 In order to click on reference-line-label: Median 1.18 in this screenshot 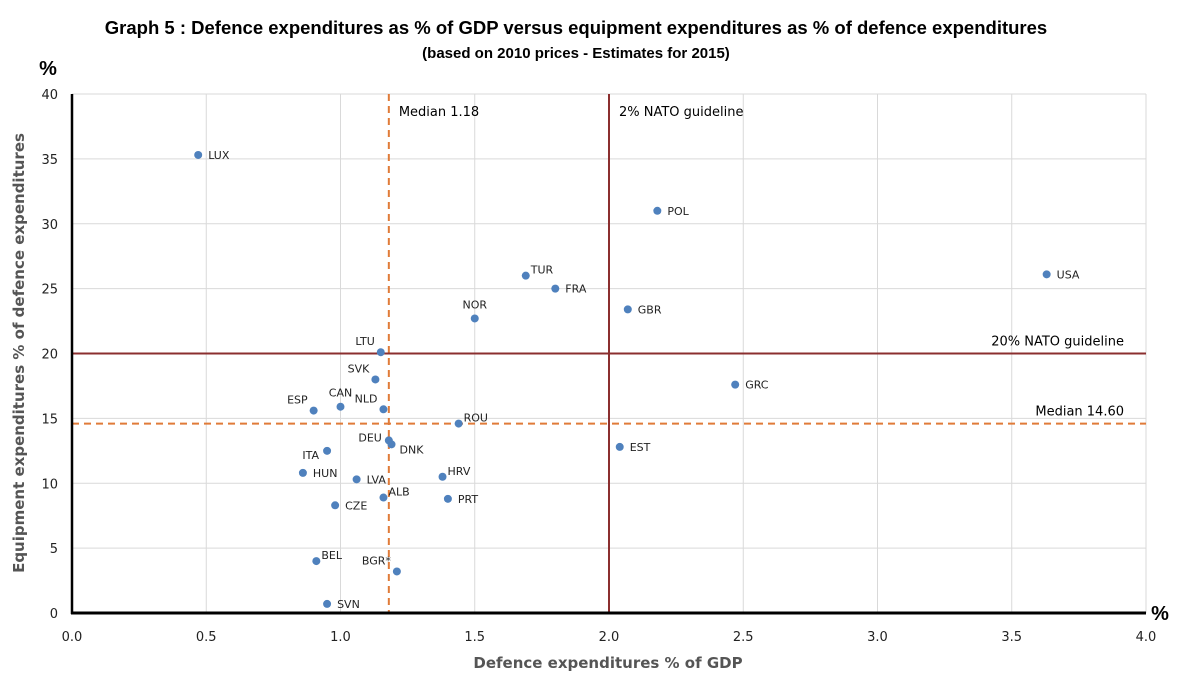, I will do `click(439, 112)`.